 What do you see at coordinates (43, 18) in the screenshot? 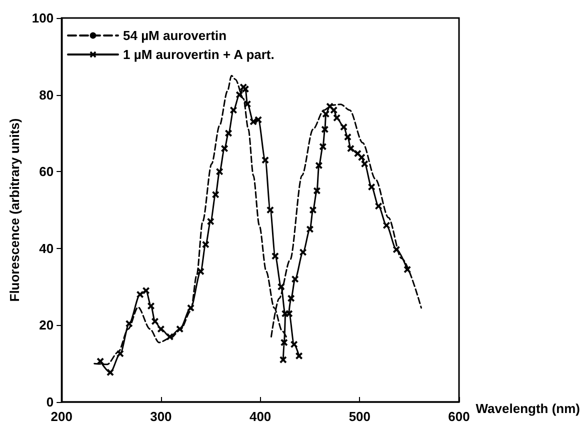
I see `y-tick-label: 100` at bounding box center [43, 18].